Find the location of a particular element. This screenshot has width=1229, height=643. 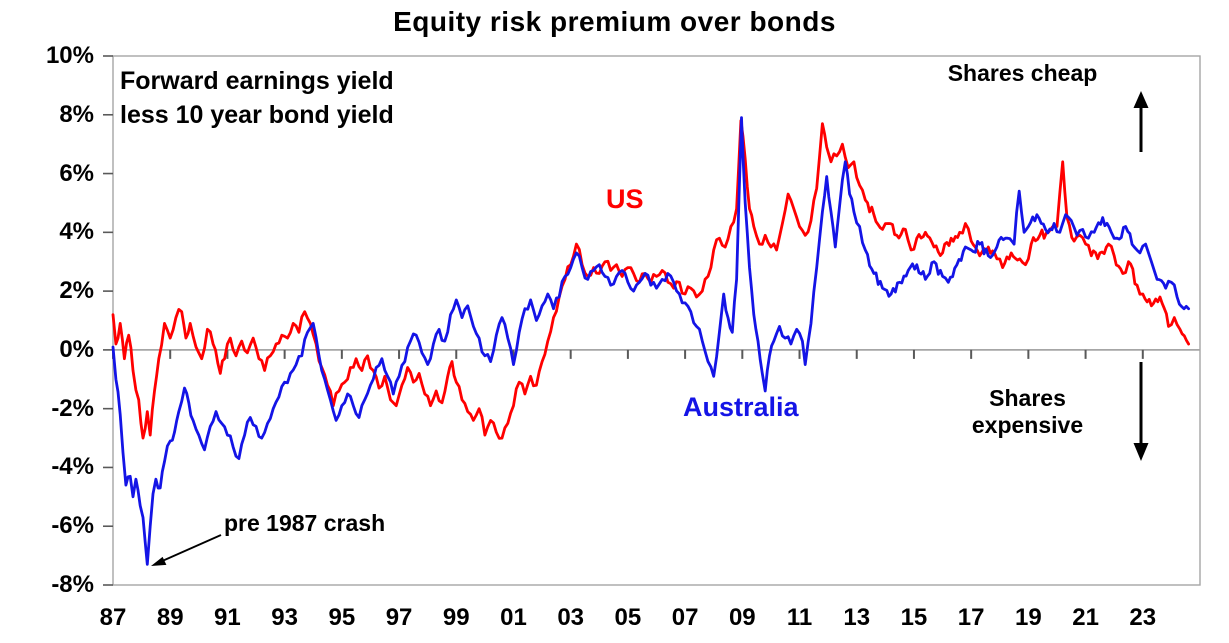

us-series-label: US is located at coordinates (625, 199).